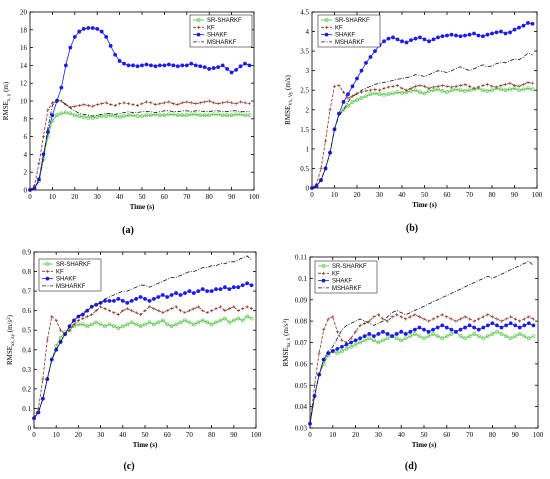 This screenshot has height=479, width=550. What do you see at coordinates (168, 435) in the screenshot?
I see `x-tick-label: 60` at bounding box center [168, 435].